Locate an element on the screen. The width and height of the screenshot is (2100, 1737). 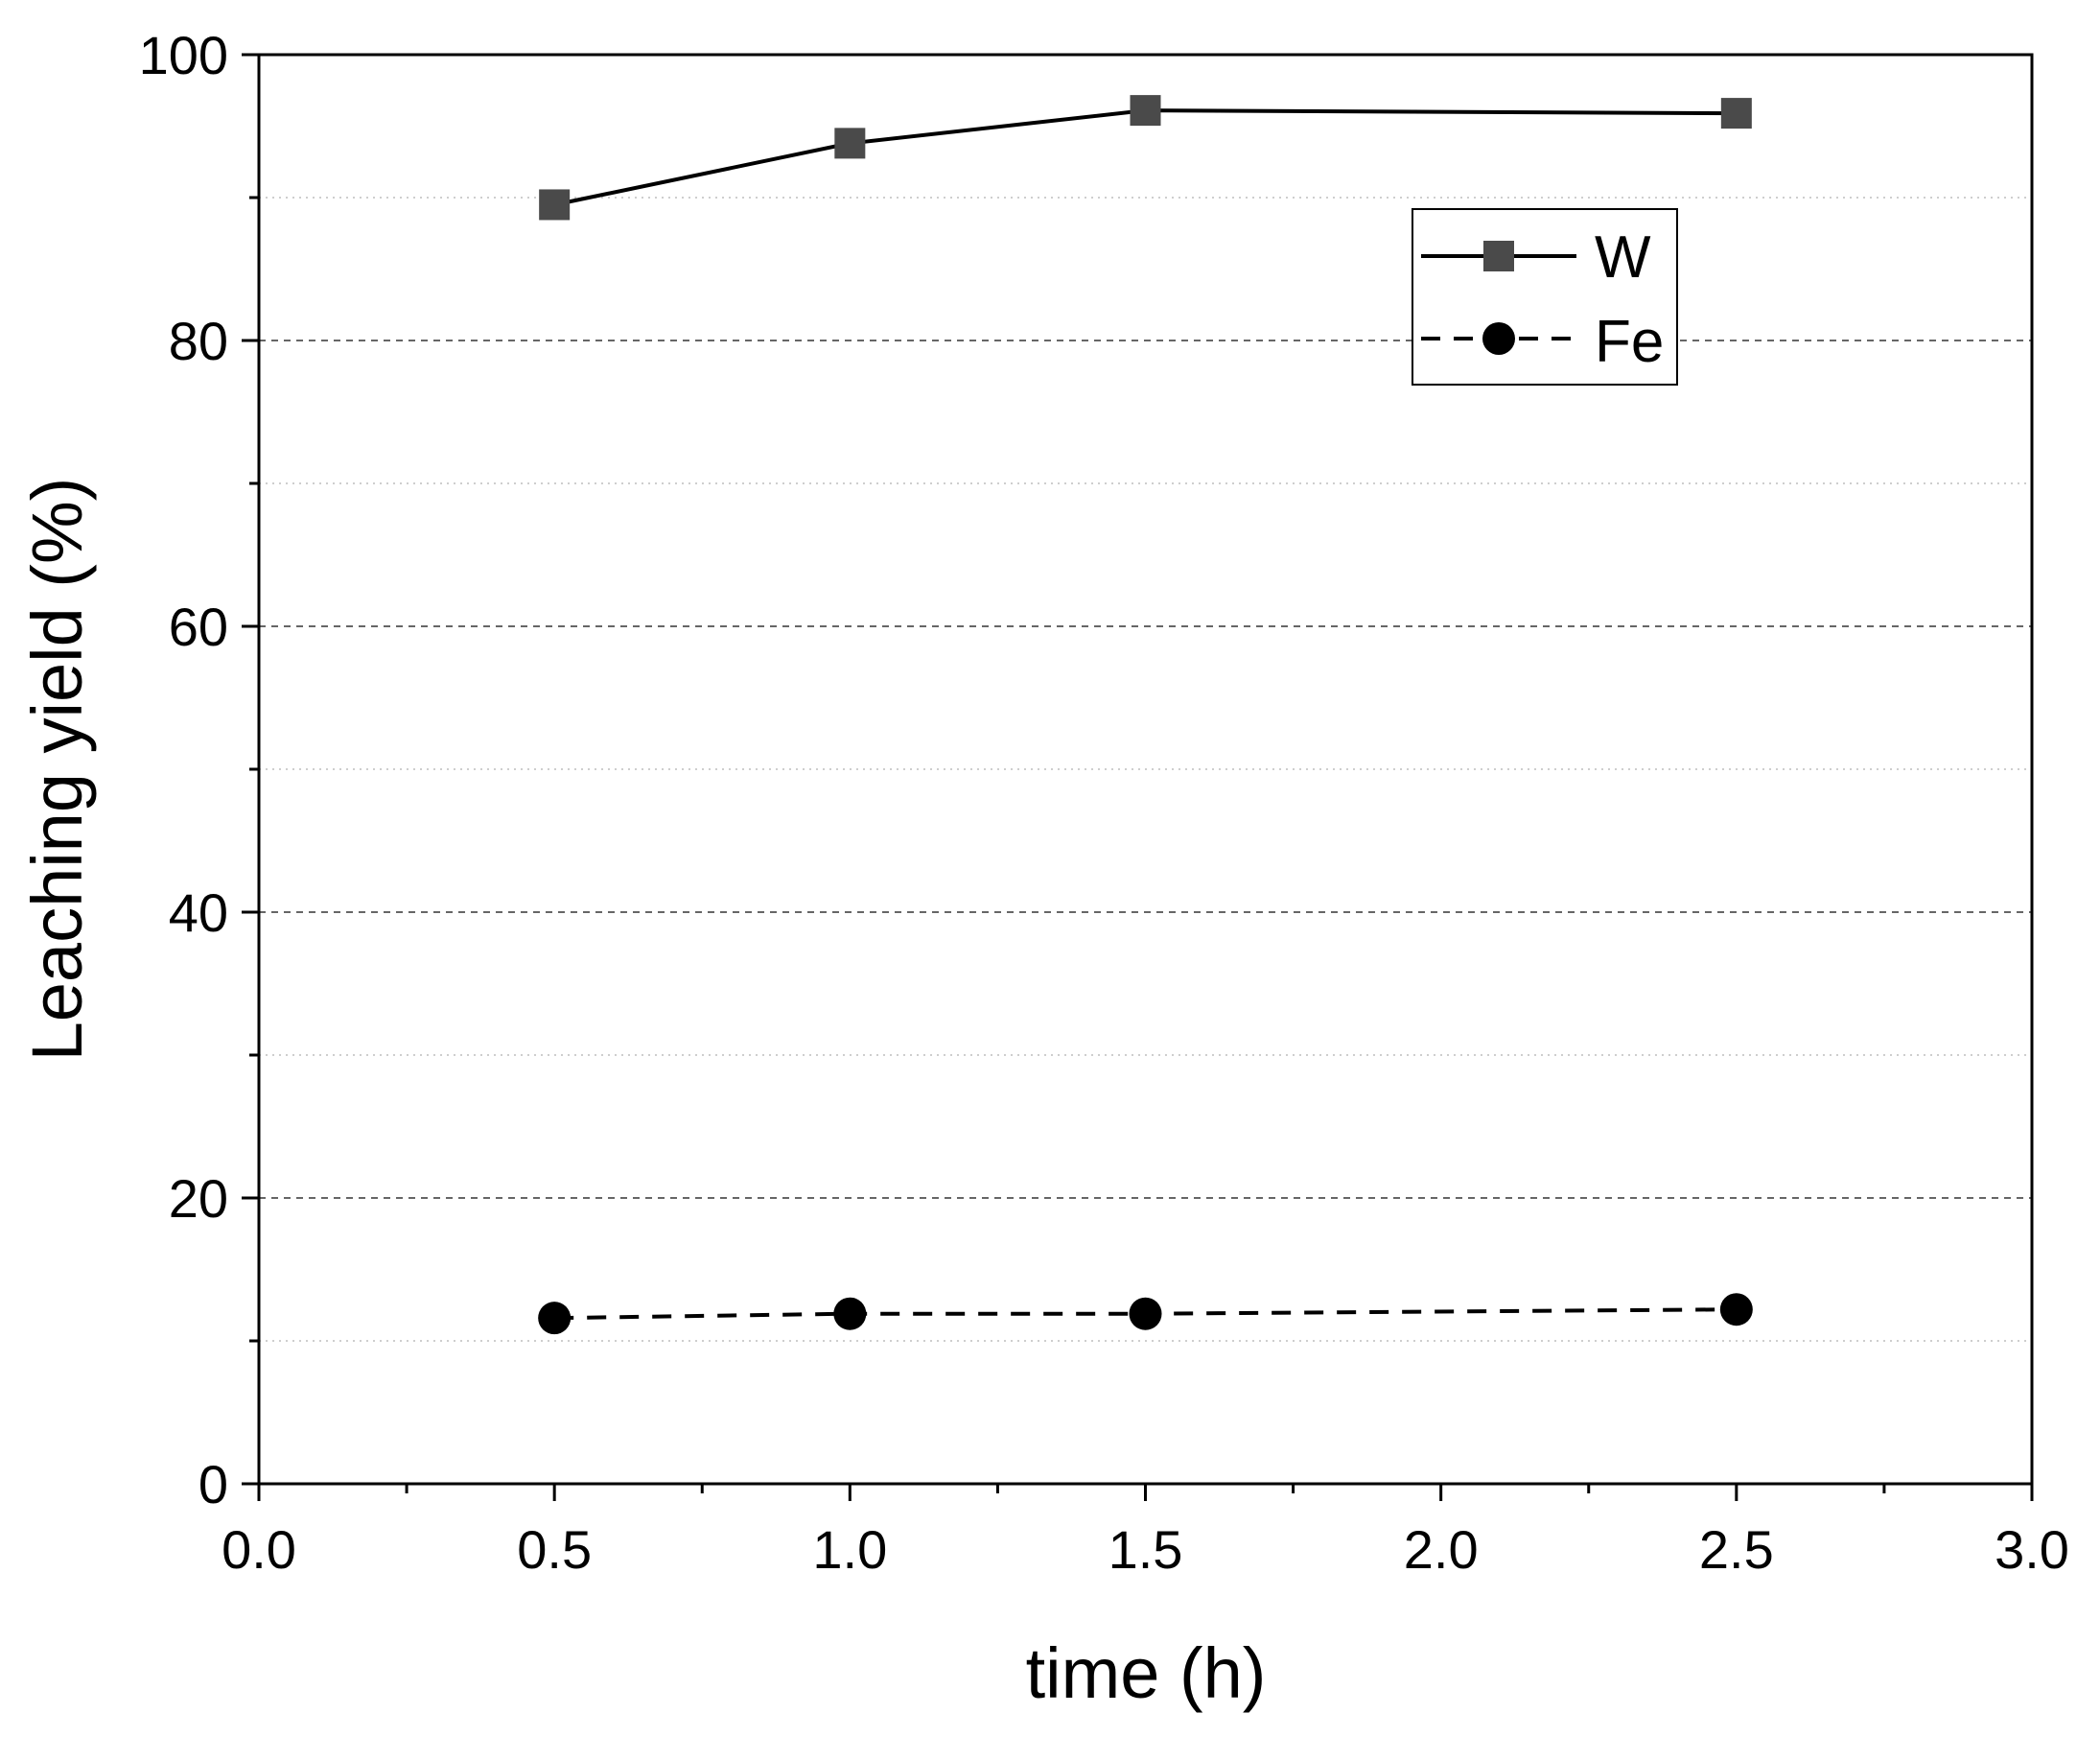
y-tick-label: 100 is located at coordinates (183, 55).